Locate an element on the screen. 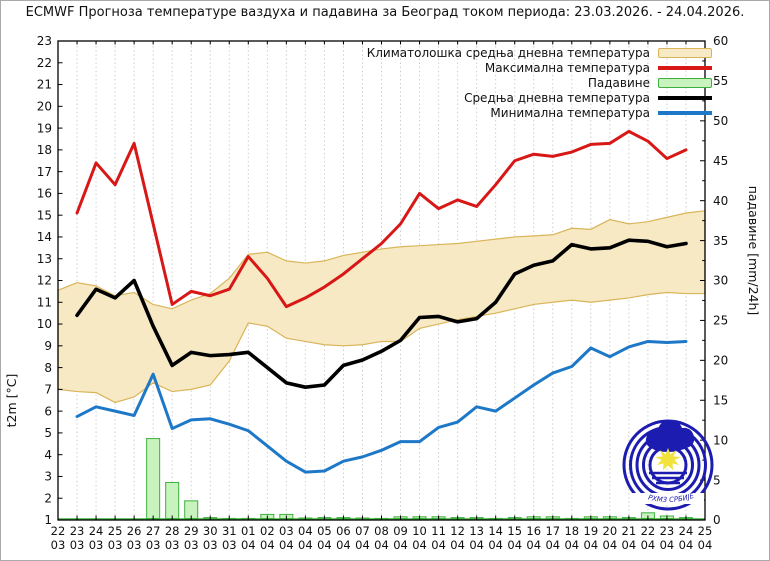 This screenshot has width=770, height=561. svg-text: 06 is located at coordinates (343, 531).